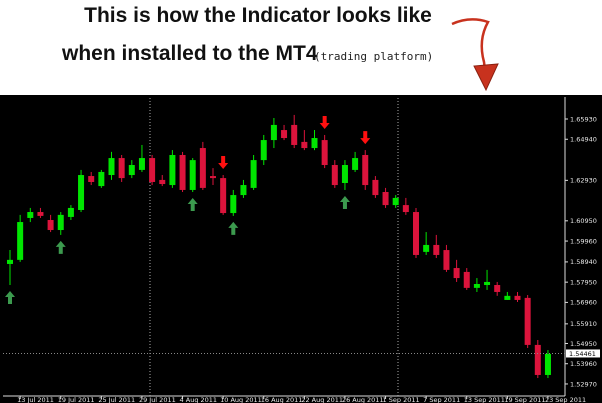 The width and height of the screenshot is (602, 403). Describe the element at coordinates (583, 384) in the screenshot. I see `y-tick-label: 1.52970` at that location.